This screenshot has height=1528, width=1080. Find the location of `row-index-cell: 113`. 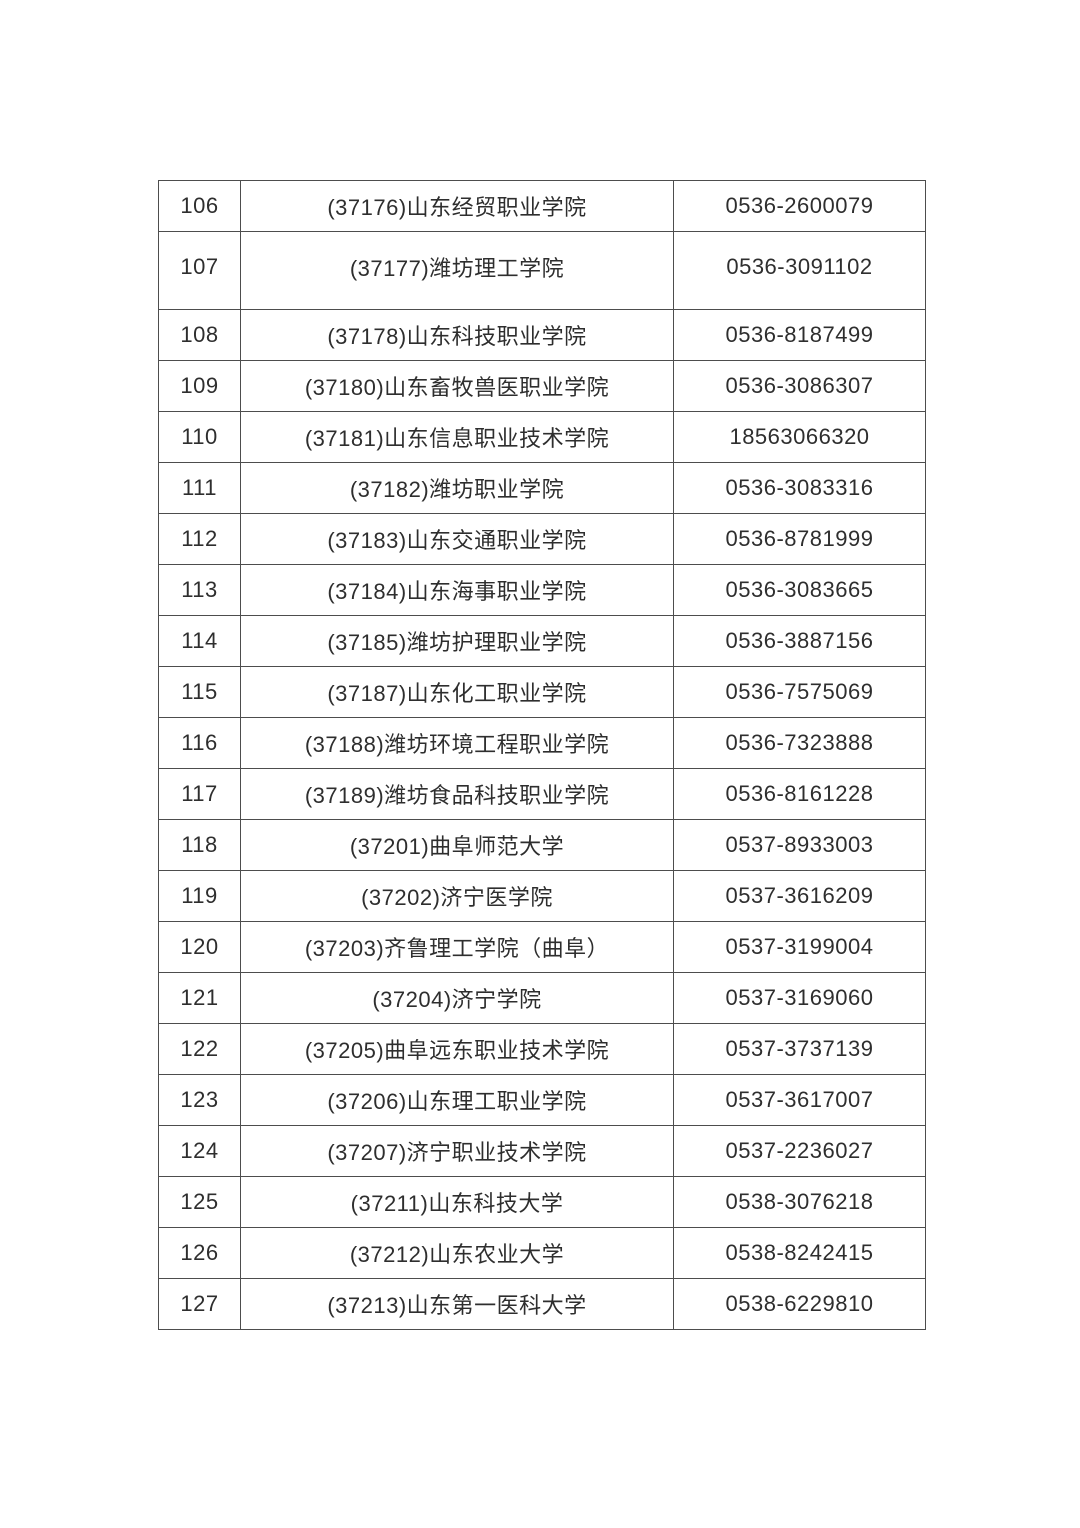

row-index-cell: 113 is located at coordinates (199, 590).